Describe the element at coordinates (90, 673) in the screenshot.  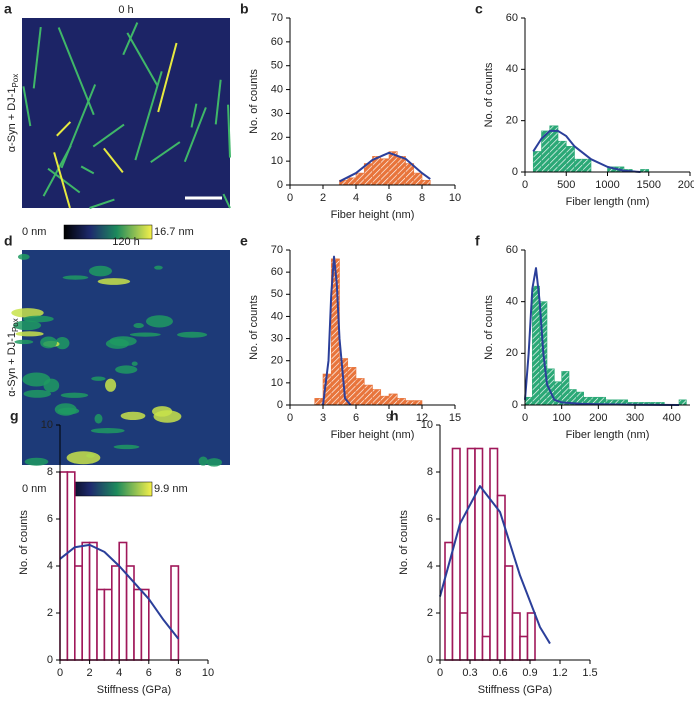
I see `x-tick-label: 2` at that location.